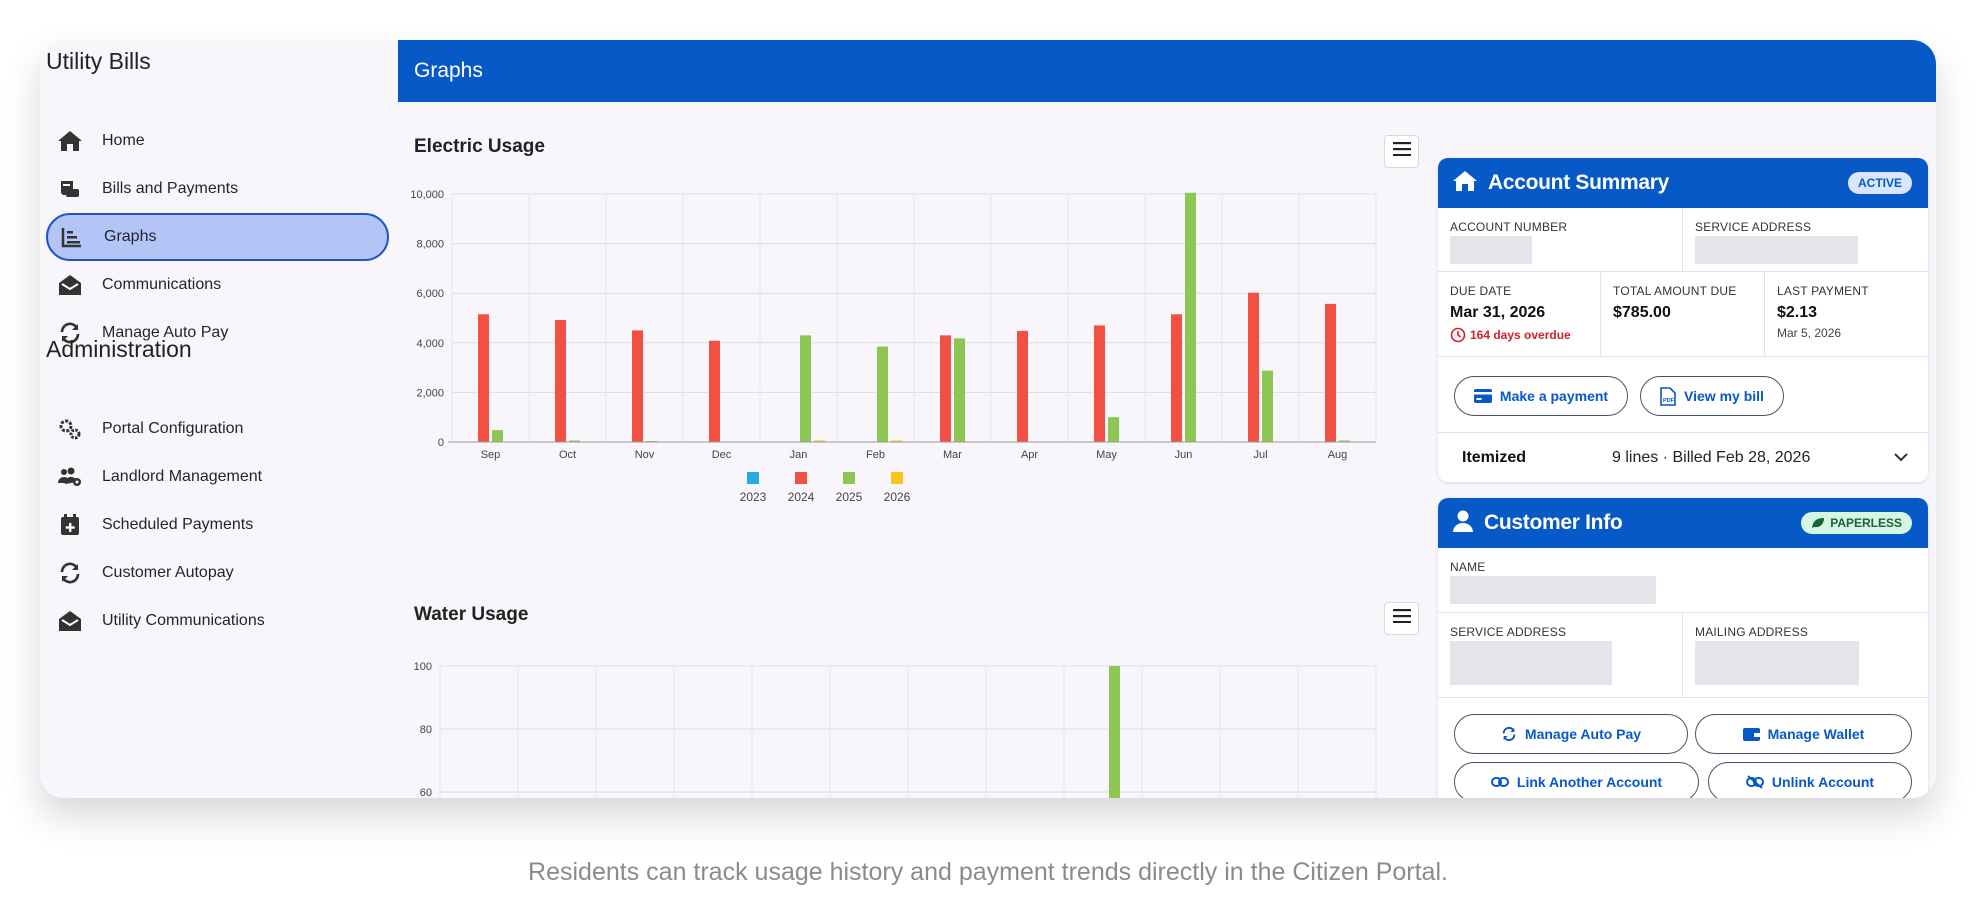  Describe the element at coordinates (70, 477) in the screenshot. I see `users-gear-icon` at that location.